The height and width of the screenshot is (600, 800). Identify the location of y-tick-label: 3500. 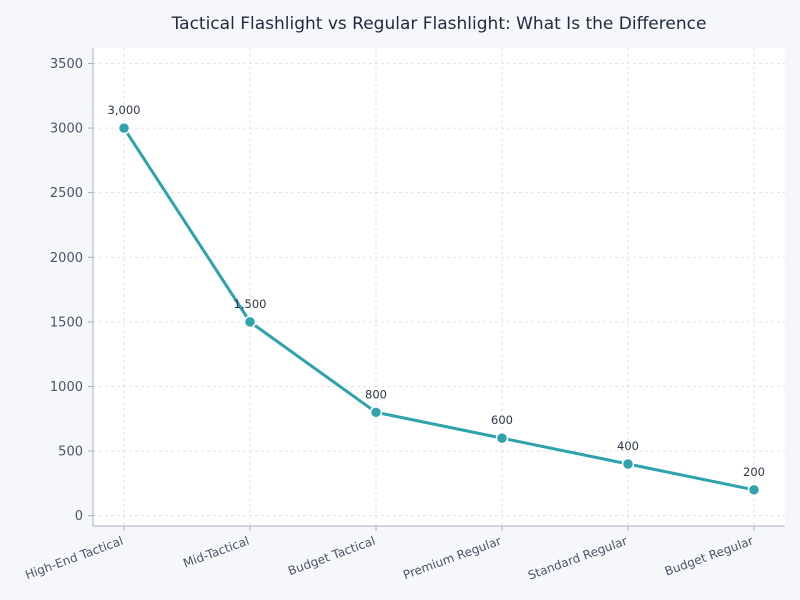
(66, 64).